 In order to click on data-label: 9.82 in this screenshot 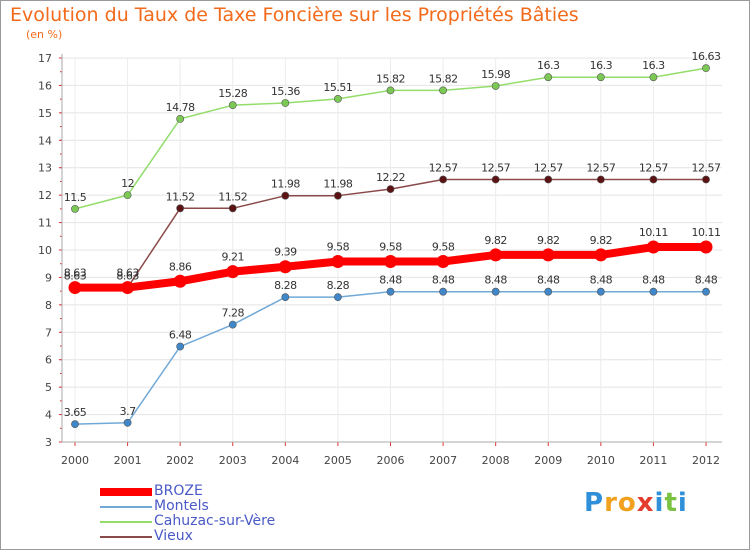, I will do `click(601, 240)`.